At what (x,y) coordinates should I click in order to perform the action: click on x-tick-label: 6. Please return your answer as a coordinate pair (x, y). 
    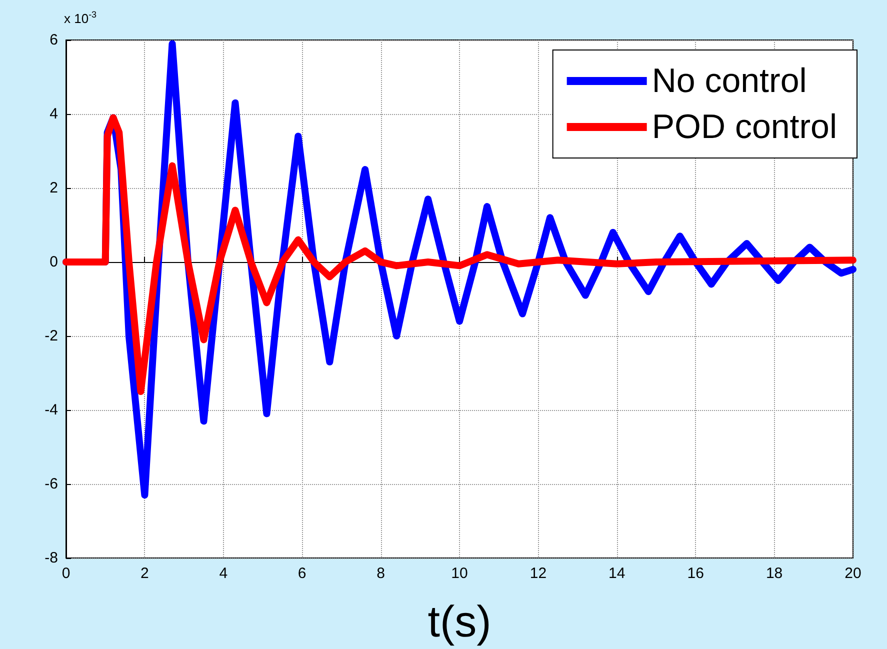
    Looking at the image, I should click on (302, 573).